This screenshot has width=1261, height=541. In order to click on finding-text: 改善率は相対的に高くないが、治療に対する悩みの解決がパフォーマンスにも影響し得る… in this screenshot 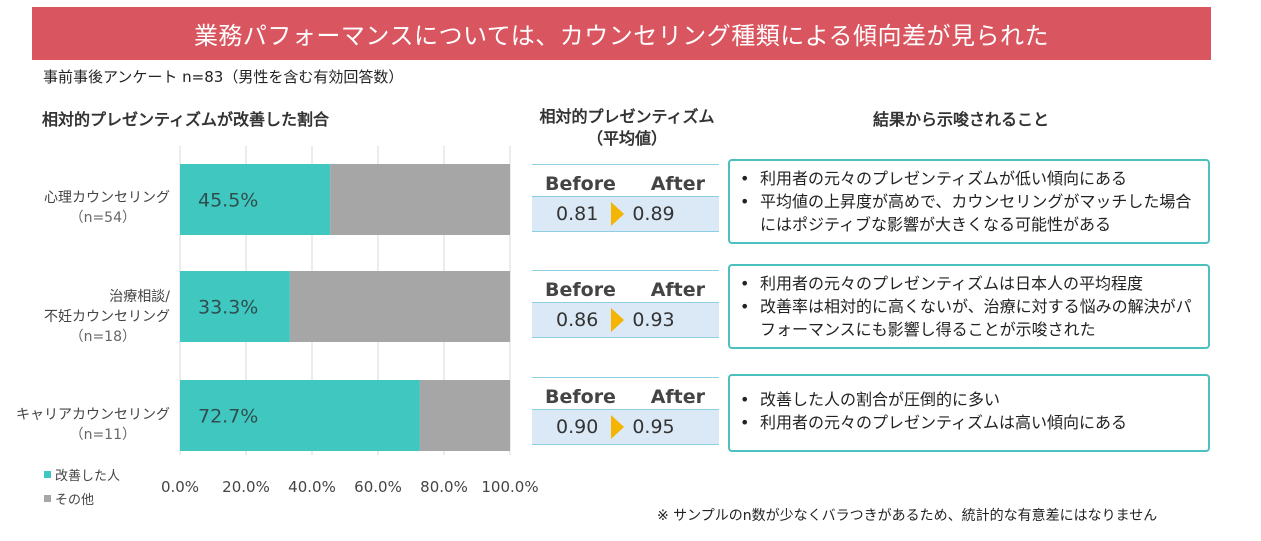, I will do `click(976, 318)`.